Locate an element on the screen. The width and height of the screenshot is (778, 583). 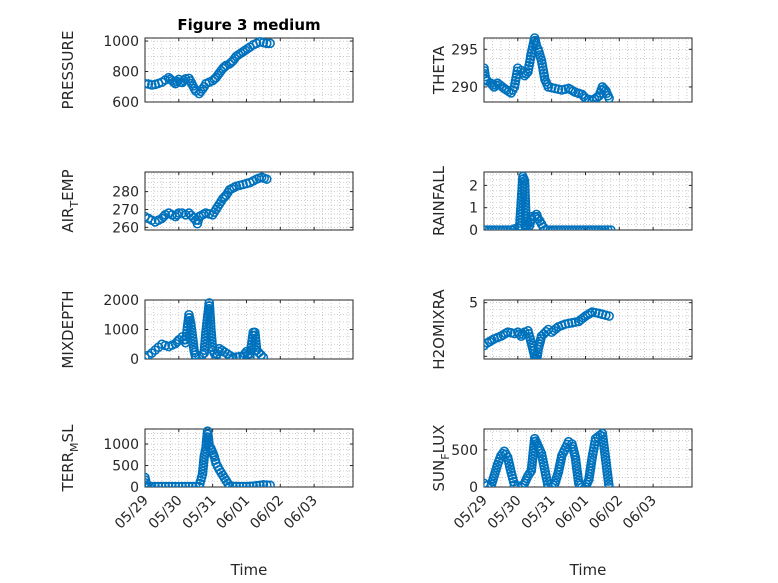
y-axis-label: MIXDEPTH is located at coordinates (68, 329).